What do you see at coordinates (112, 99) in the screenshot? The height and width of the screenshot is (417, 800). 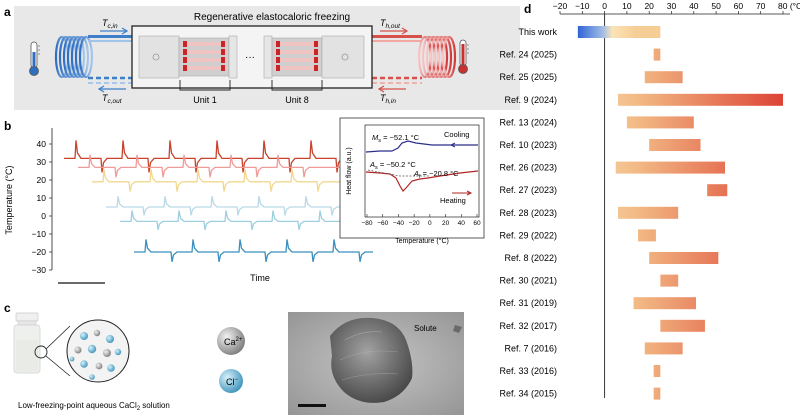 I see `tc-out-label: Tc,out` at bounding box center [112, 99].